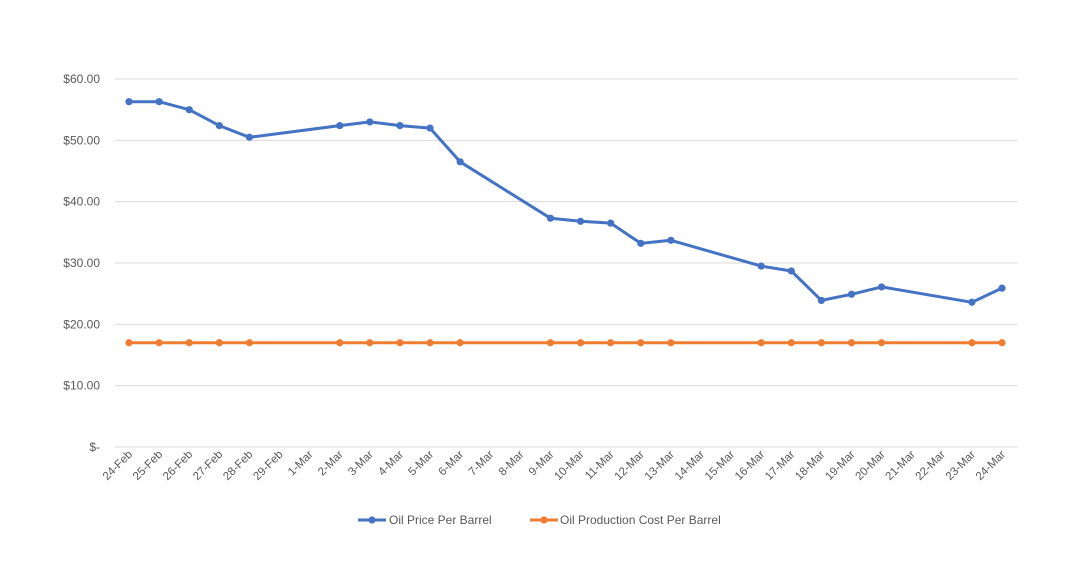  I want to click on y-tick-label: $60.00, so click(81, 79).